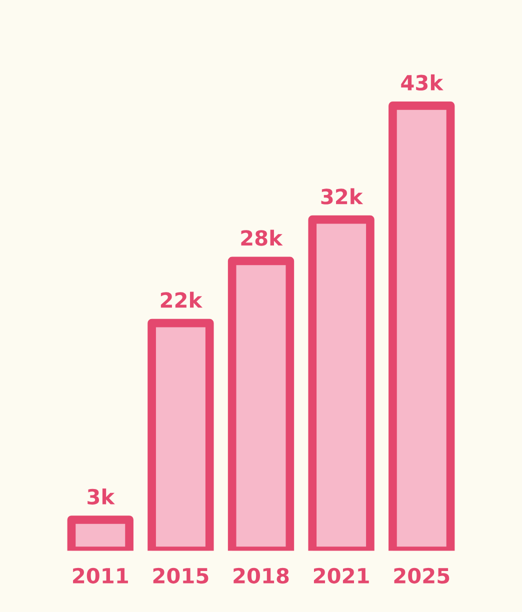  I want to click on data-label: 3k, so click(101, 496).